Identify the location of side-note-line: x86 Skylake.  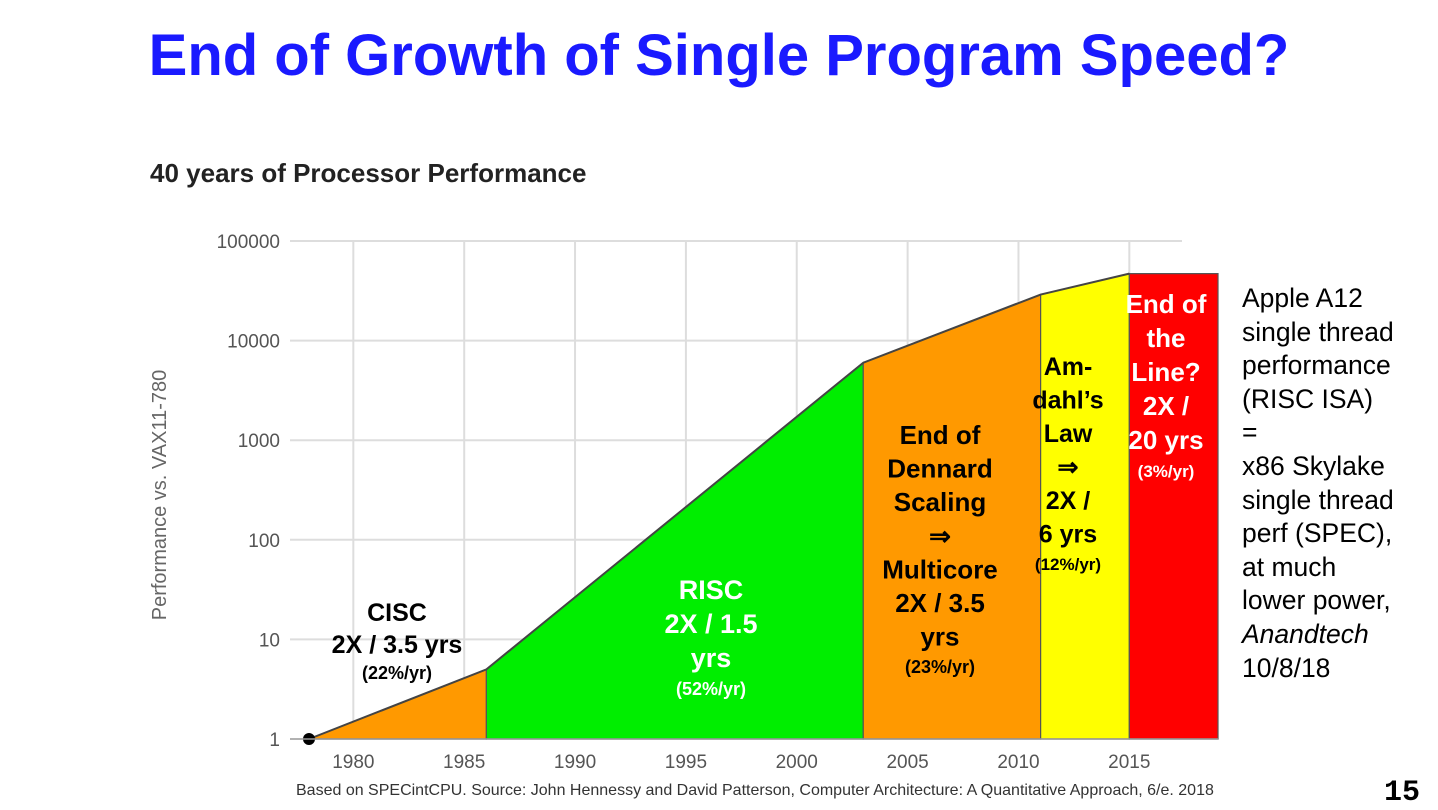
(1313, 465).